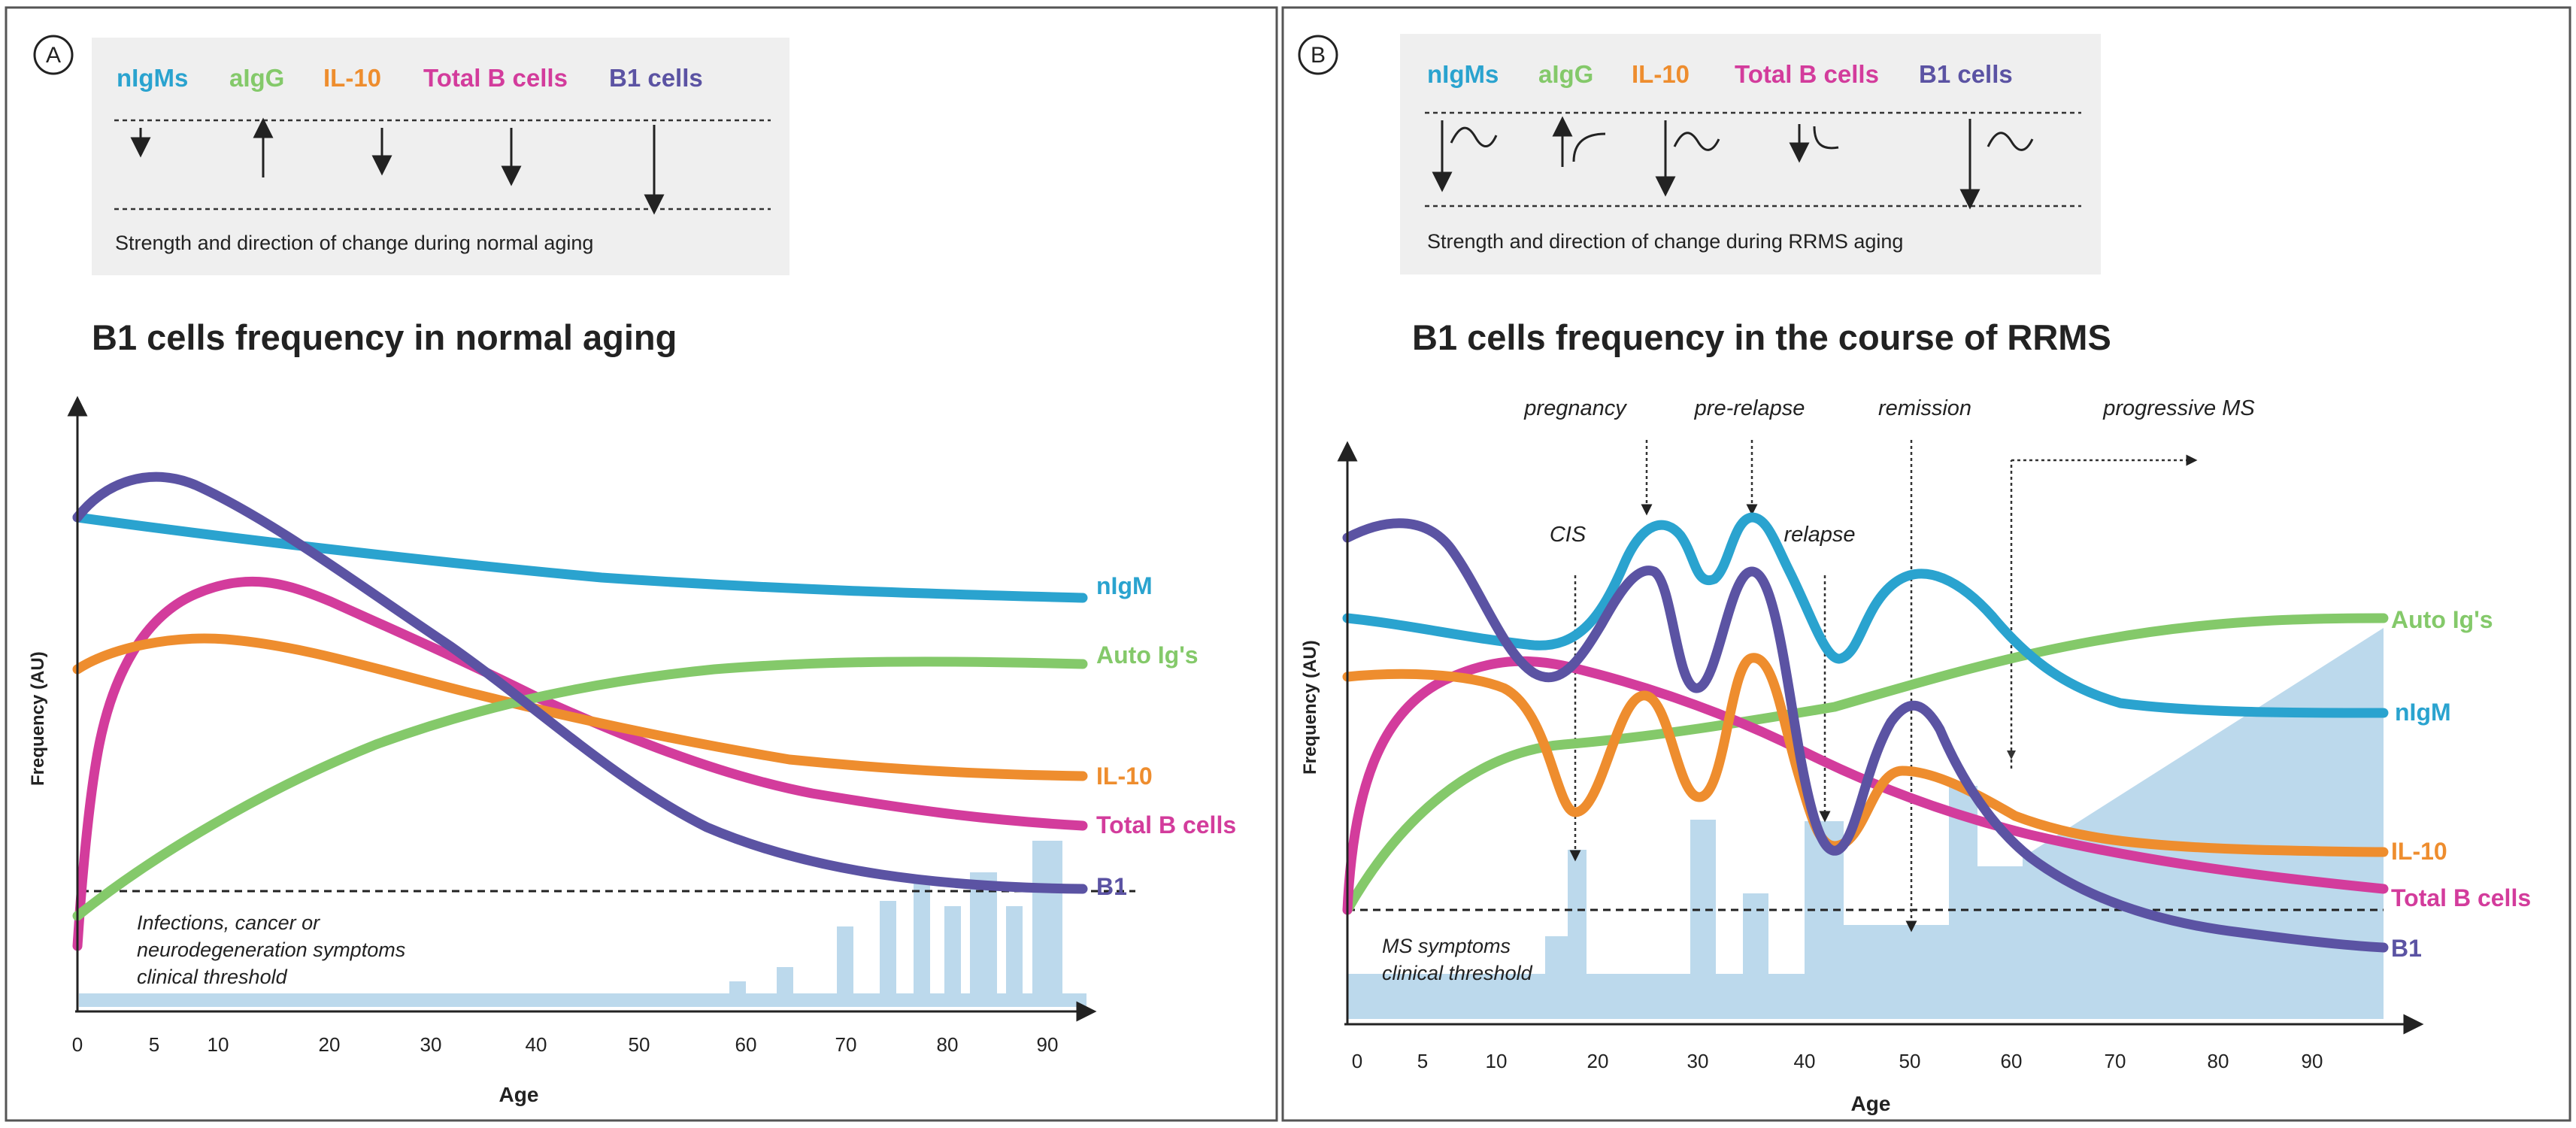 This screenshot has height=1128, width=2576. Describe the element at coordinates (271, 949) in the screenshot. I see `threshold-a-text-2: neurodegeneration symptoms` at that location.